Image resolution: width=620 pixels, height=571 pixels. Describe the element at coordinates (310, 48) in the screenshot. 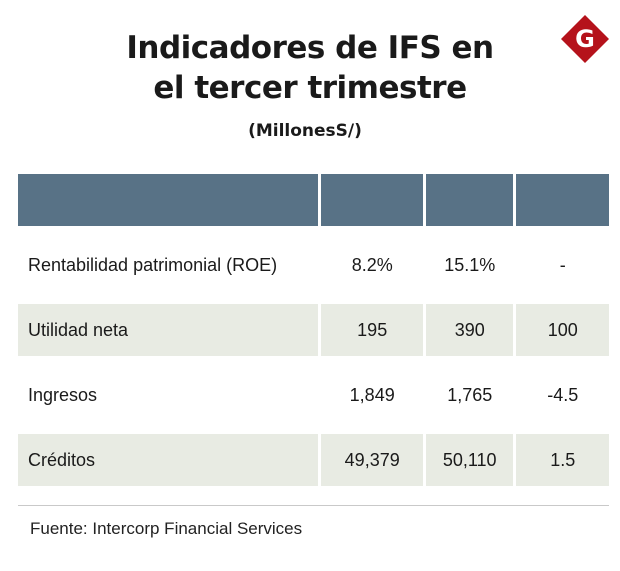

I see `title-line-1: Indicadores de IFS en` at that location.